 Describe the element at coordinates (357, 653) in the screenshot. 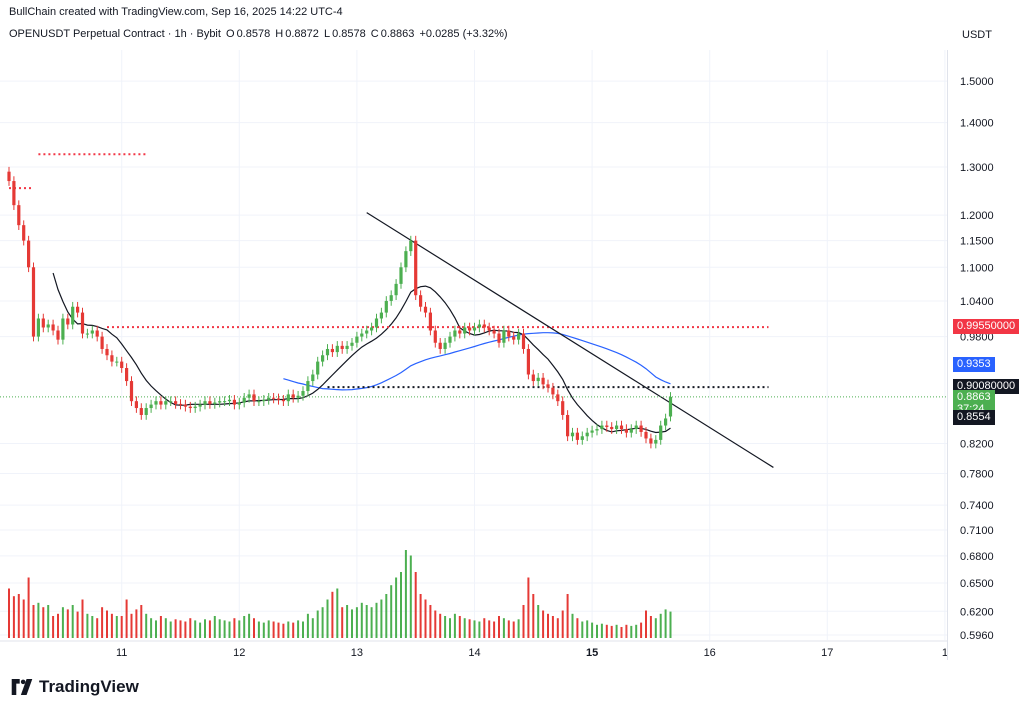

I see `x-tick-label: 13` at that location.